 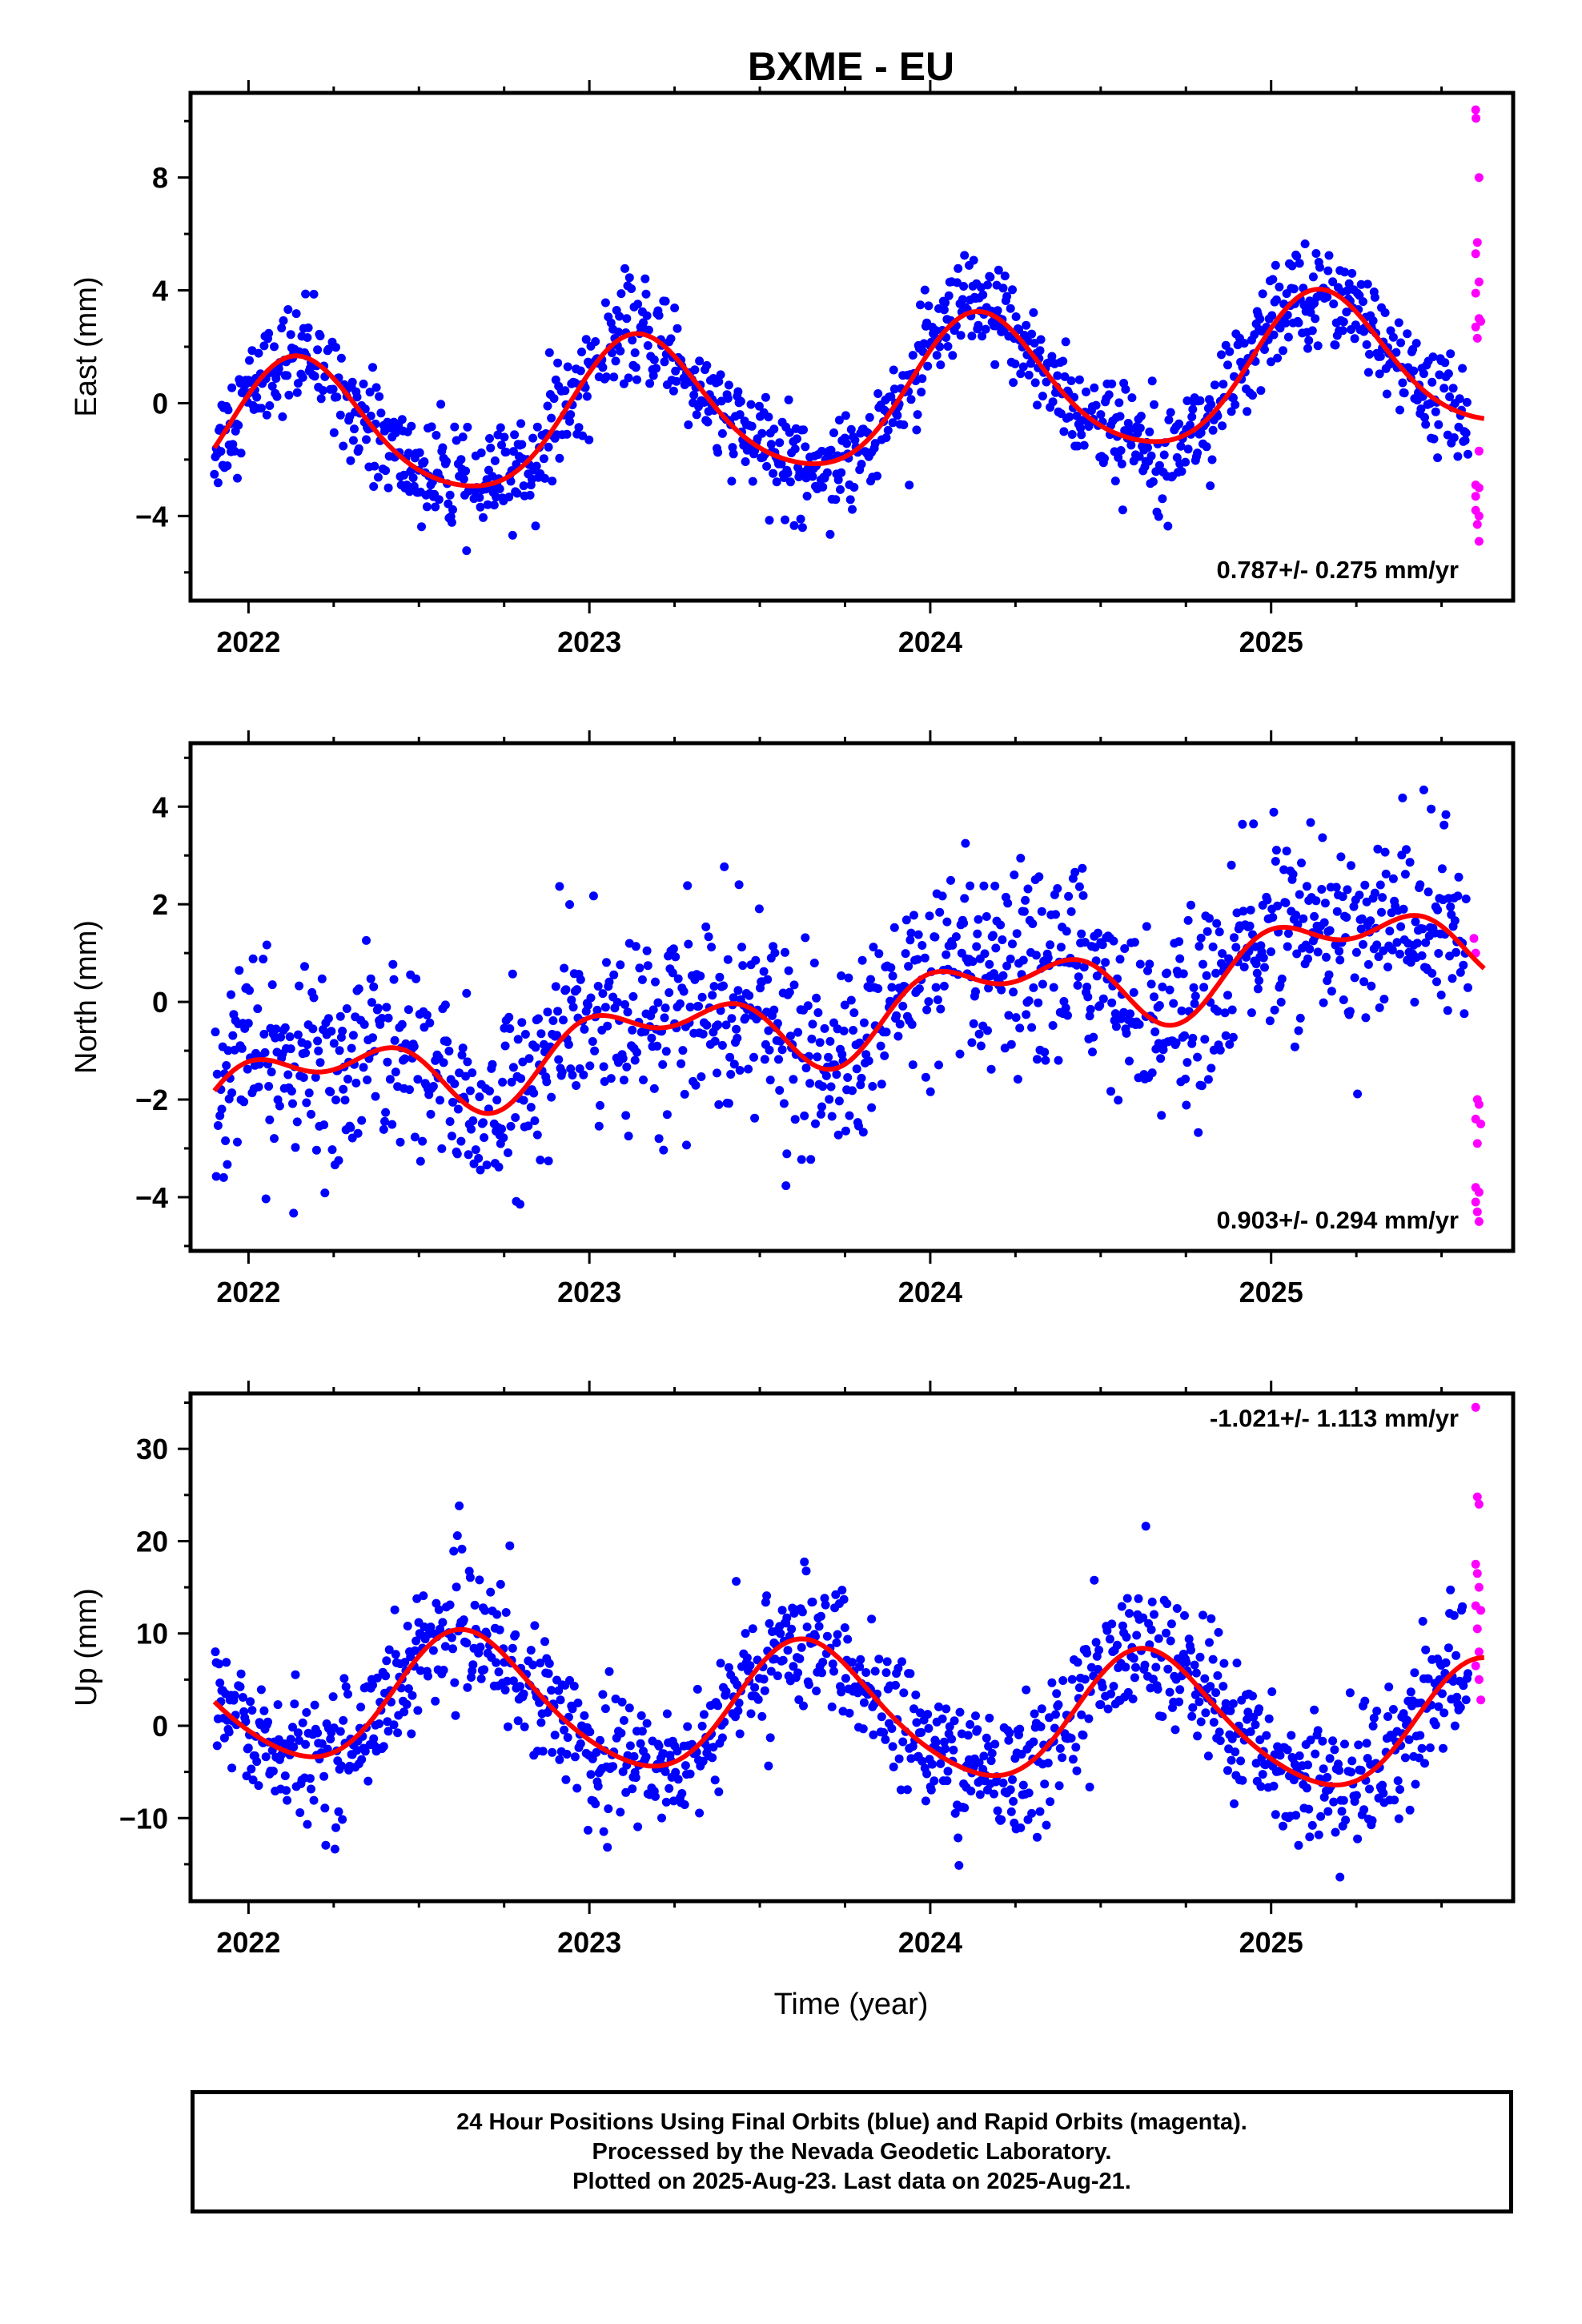 What do you see at coordinates (1271, 1292) in the screenshot?
I see `x-tick-label: 2025` at bounding box center [1271, 1292].